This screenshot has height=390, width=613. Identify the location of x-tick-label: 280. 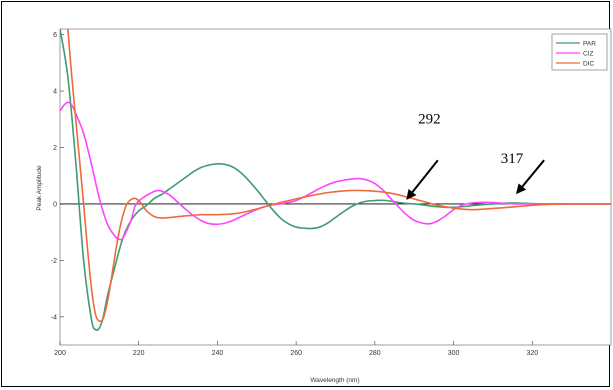
(375, 353).